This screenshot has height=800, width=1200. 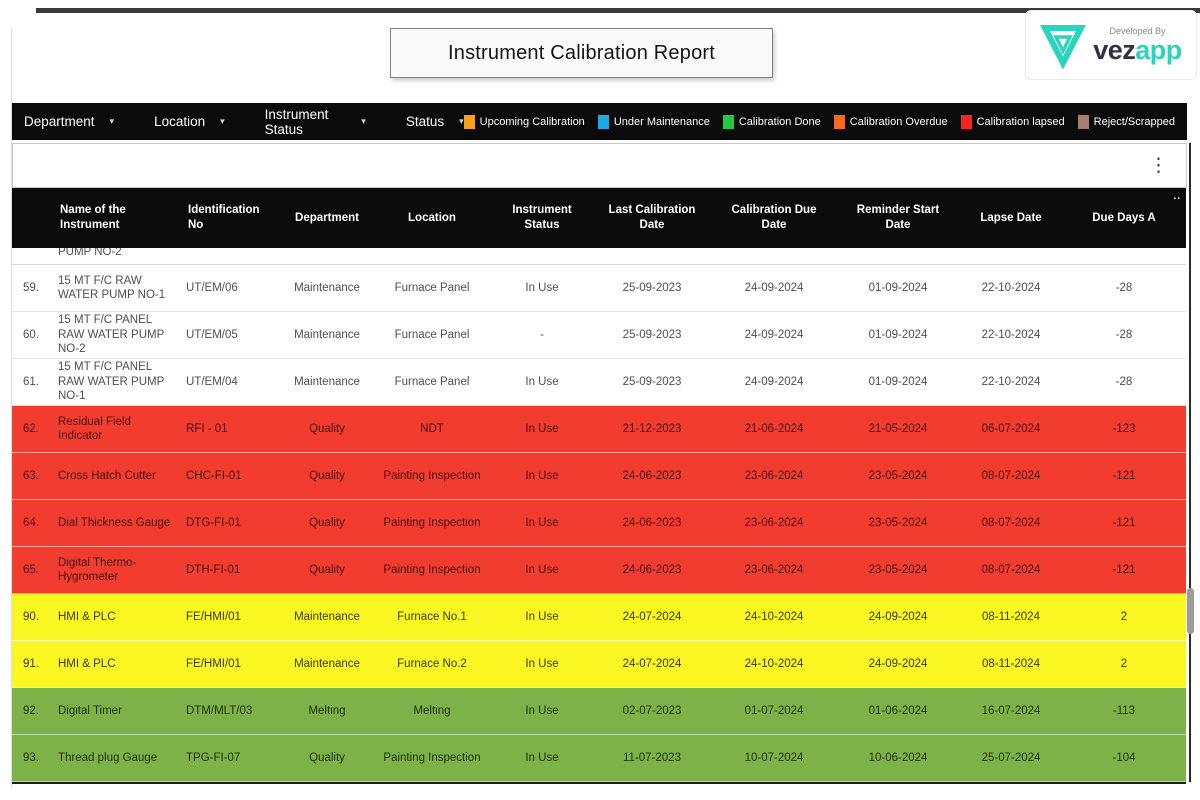 What do you see at coordinates (1126, 121) in the screenshot?
I see `legend-item: Reject/Scrapped` at bounding box center [1126, 121].